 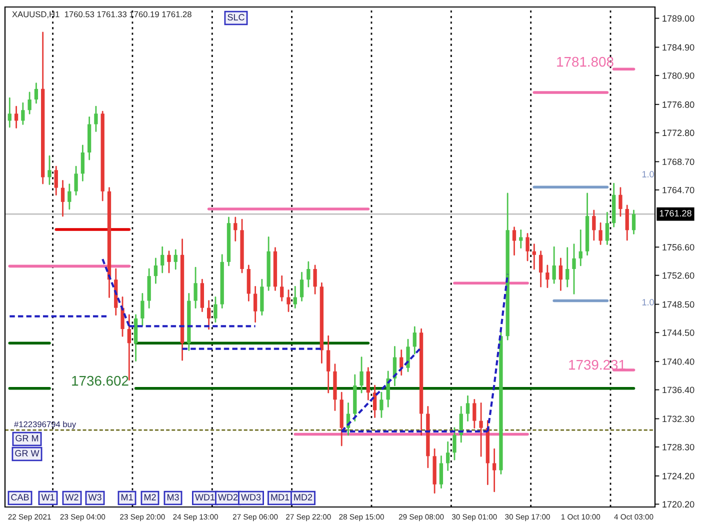 I want to click on annotation: W2, so click(x=71, y=497).